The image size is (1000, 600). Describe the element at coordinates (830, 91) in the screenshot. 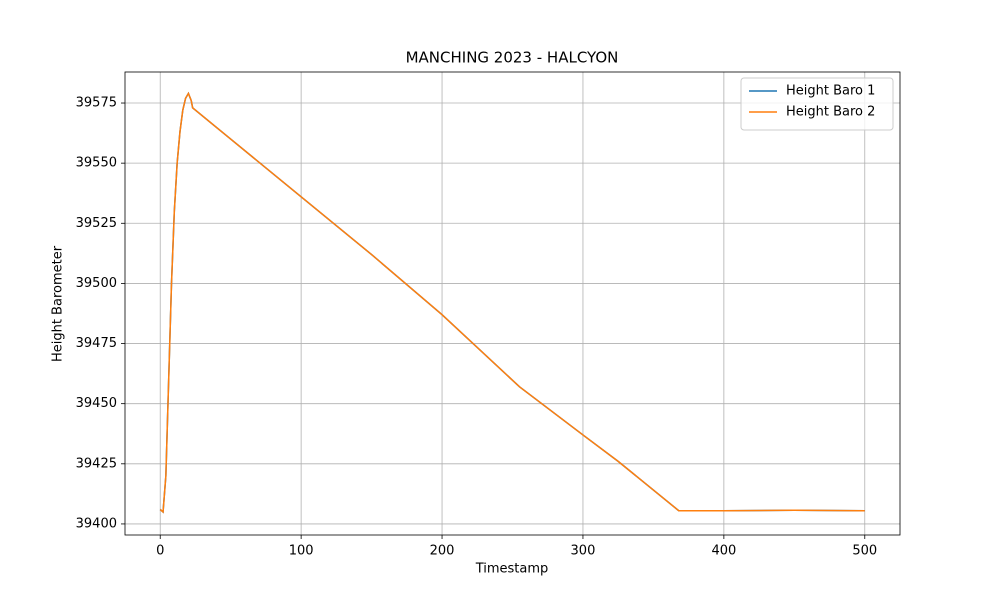

I see `legend-label: Height Baro 1` at that location.